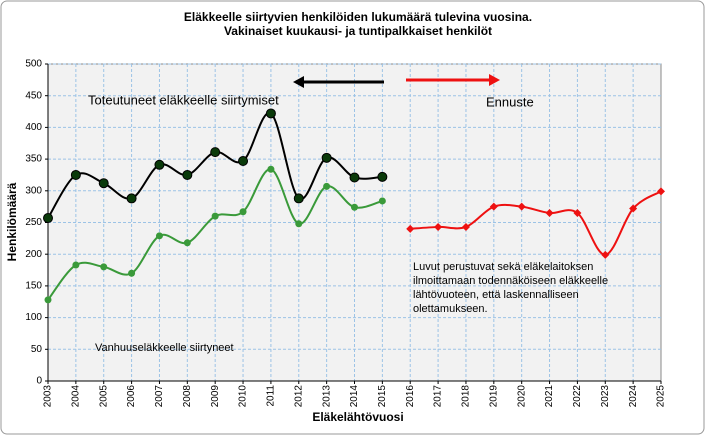  I want to click on x-tick-label: 2007, so click(159, 396).